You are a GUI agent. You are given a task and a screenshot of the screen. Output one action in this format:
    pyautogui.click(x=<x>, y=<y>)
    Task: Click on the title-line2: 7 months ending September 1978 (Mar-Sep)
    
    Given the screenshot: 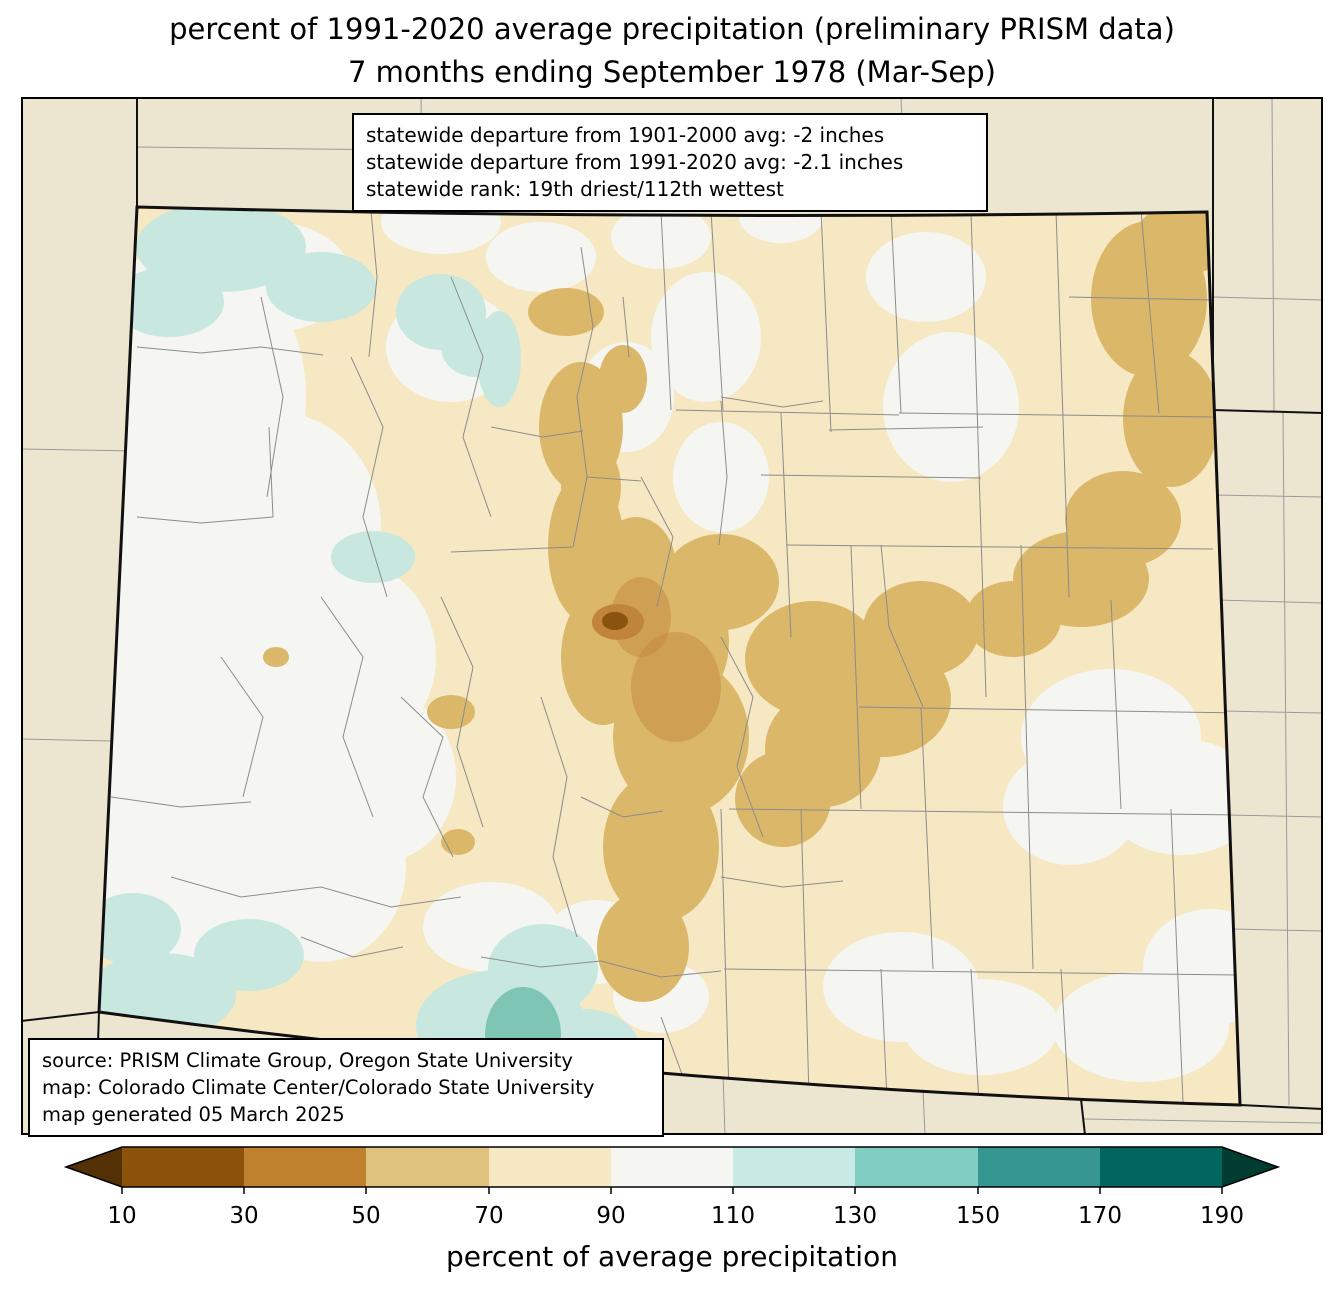 What is the action you would take?
    pyautogui.click(x=672, y=72)
    